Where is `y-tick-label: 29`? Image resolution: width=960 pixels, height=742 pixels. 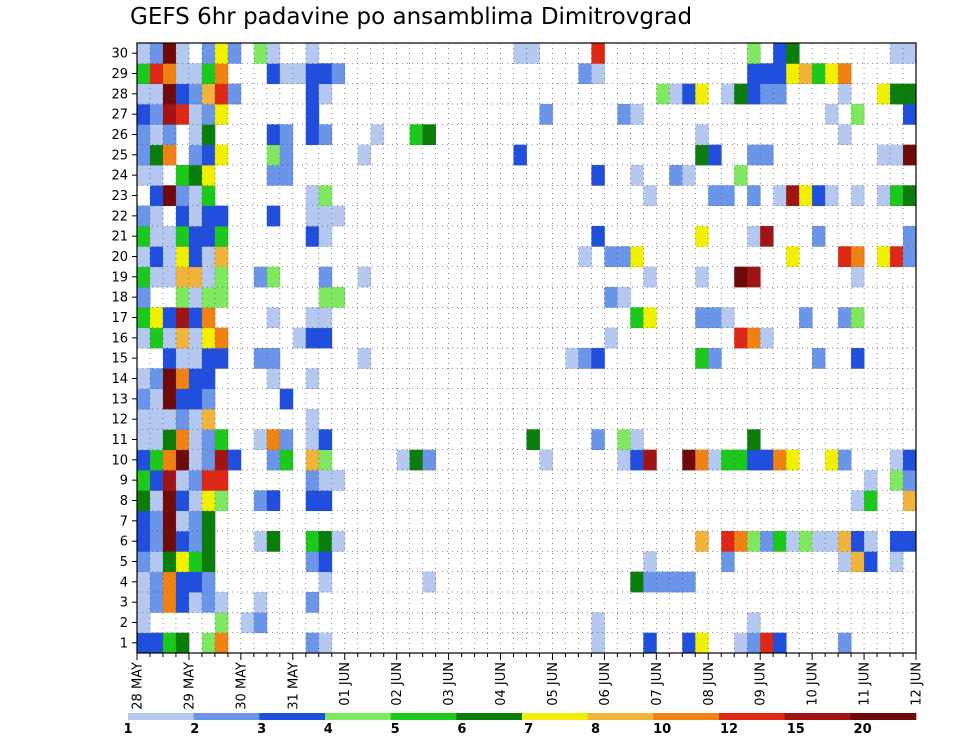
y-tick-label: 29 is located at coordinates (119, 74).